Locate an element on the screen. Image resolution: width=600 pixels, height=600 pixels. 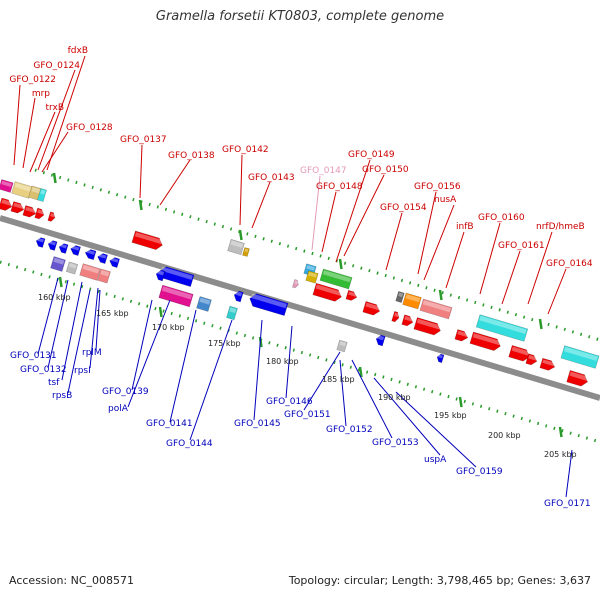
reverse-gene-label: rpsB is located at coordinates (62, 396).